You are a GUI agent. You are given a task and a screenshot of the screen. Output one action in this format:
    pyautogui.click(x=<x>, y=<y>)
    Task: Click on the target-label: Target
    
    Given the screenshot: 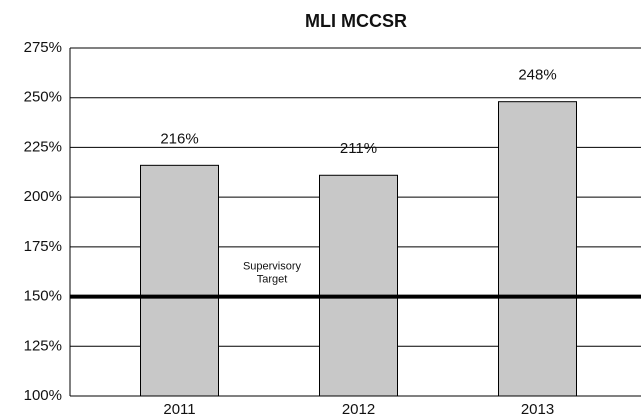 What is the action you would take?
    pyautogui.click(x=272, y=279)
    